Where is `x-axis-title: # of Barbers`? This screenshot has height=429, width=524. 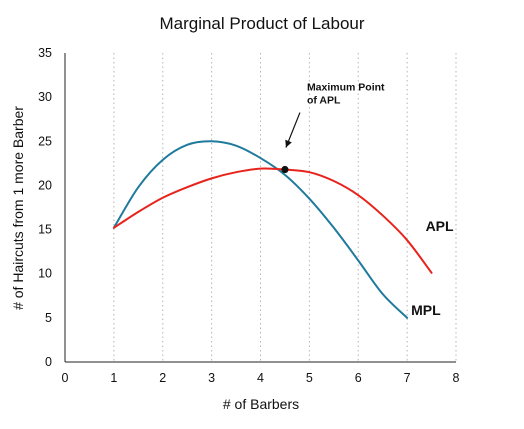 x-axis-title: # of Barbers is located at coordinates (261, 404).